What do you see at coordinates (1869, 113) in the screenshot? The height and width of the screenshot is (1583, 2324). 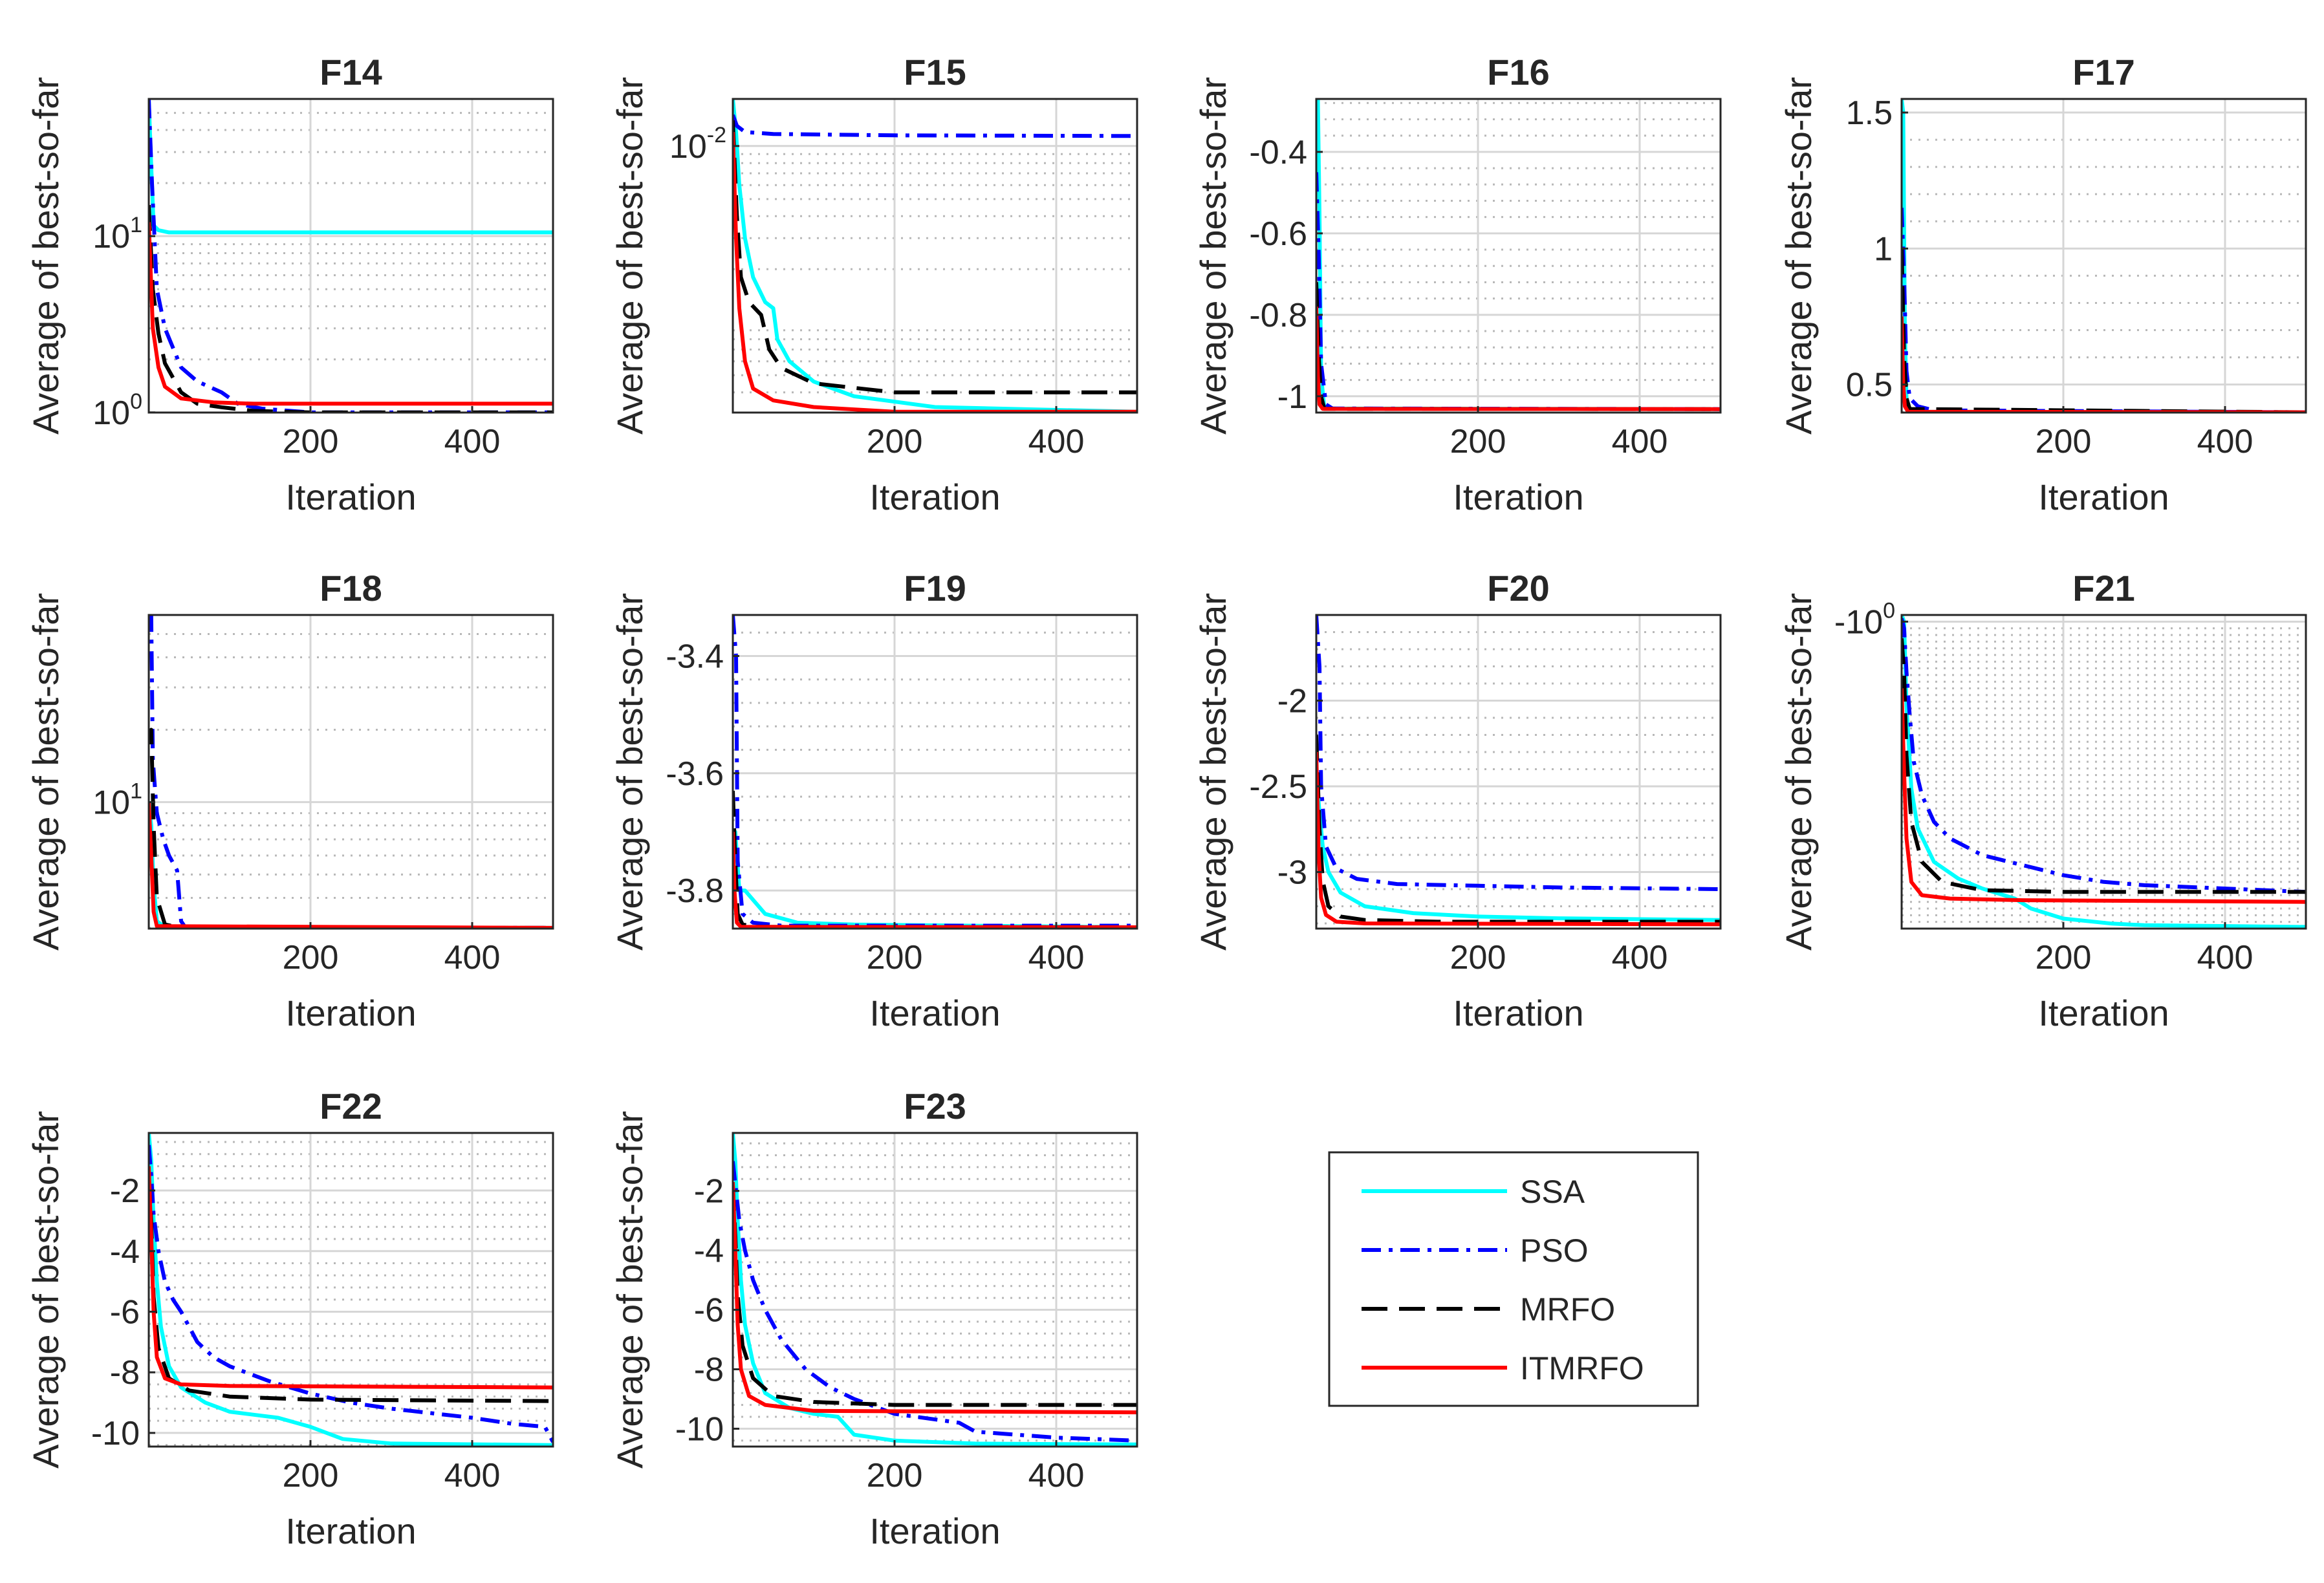 I see `y-tick-label: 1.5` at bounding box center [1869, 113].